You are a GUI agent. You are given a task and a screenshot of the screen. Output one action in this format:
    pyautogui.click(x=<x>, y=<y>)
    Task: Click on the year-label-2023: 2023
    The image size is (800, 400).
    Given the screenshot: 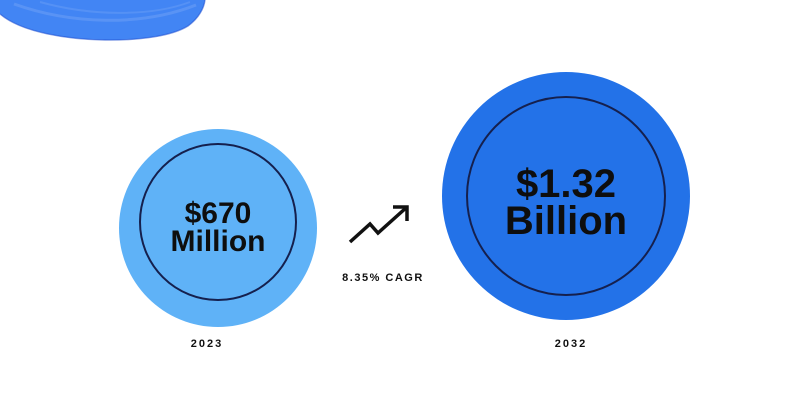 What is the action you would take?
    pyautogui.click(x=207, y=344)
    